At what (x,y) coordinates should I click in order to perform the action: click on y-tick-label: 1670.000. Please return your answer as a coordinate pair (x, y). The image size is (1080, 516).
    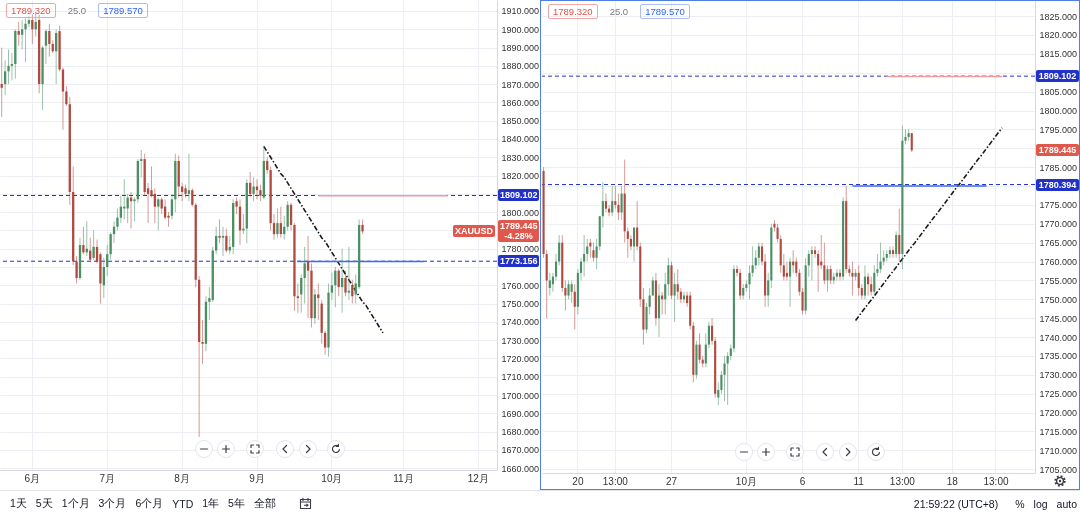
    Looking at the image, I should click on (520, 450).